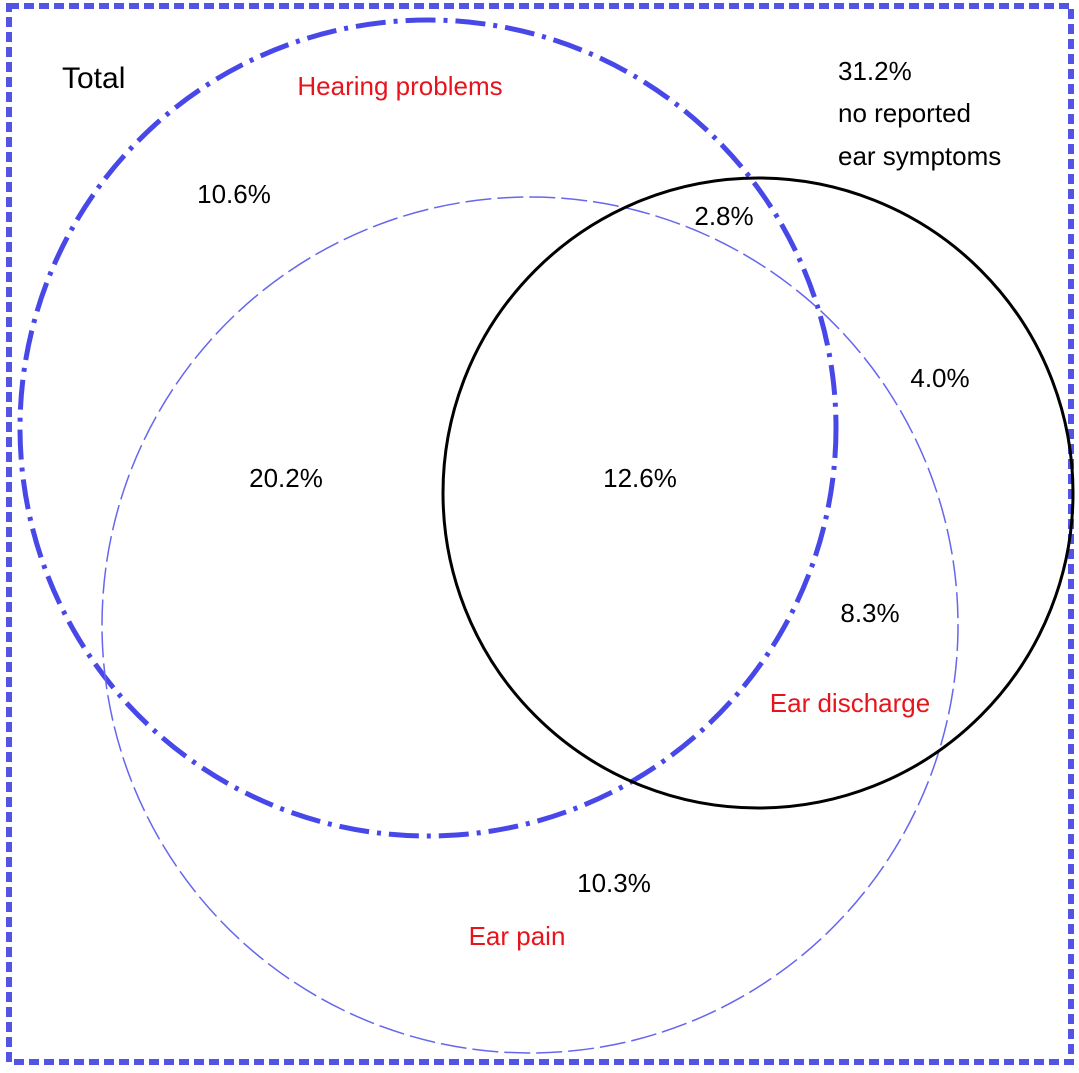 The height and width of the screenshot is (1073, 1079). What do you see at coordinates (919, 156) in the screenshot?
I see `outside-text: ear symptoms` at bounding box center [919, 156].